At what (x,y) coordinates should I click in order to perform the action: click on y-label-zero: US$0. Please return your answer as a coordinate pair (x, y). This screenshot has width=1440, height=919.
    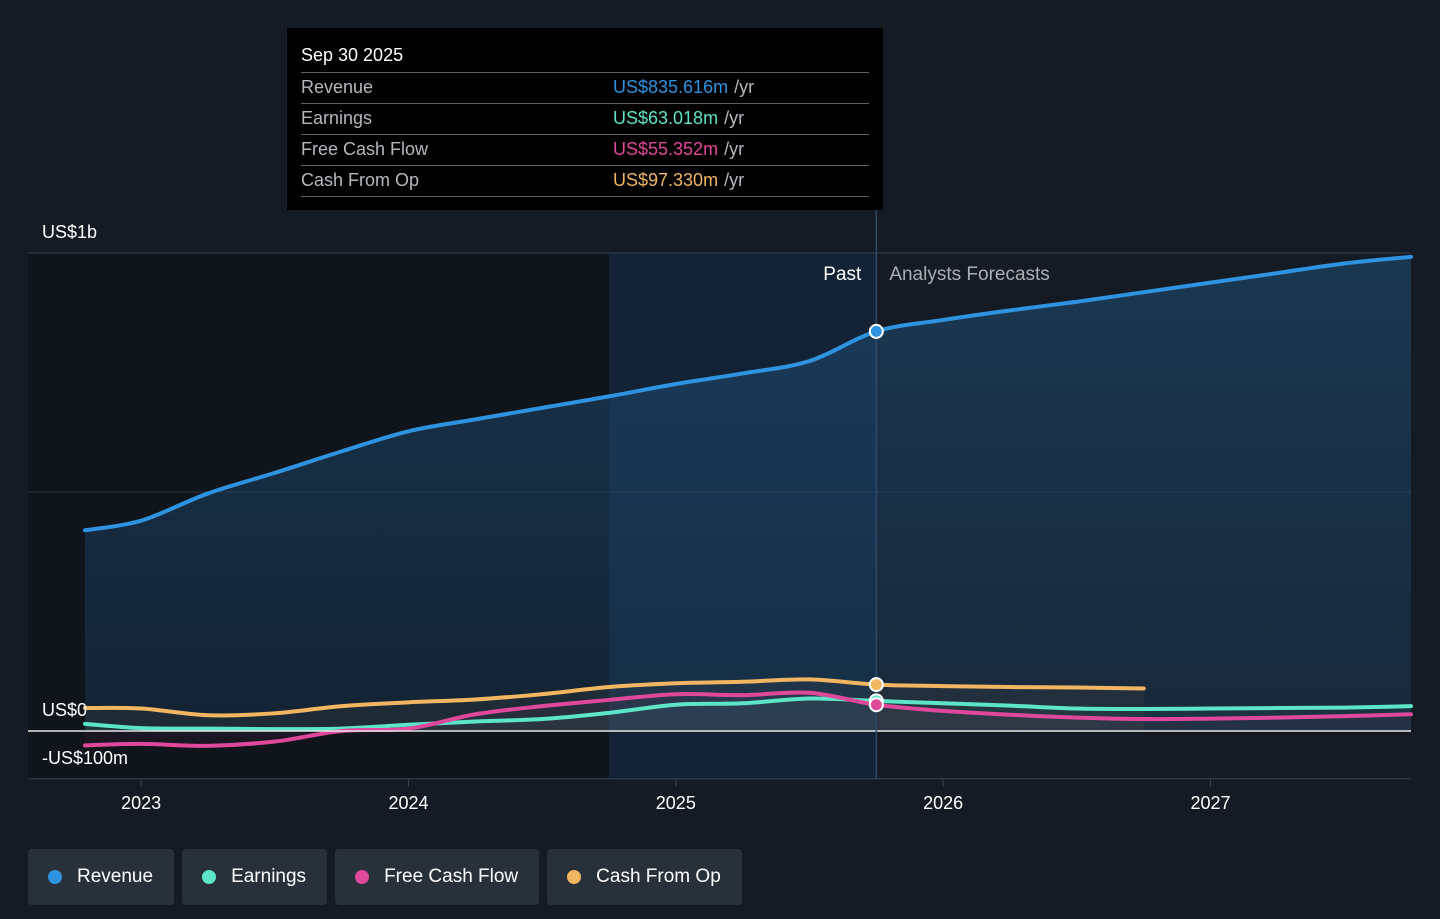
    Looking at the image, I should click on (64, 710).